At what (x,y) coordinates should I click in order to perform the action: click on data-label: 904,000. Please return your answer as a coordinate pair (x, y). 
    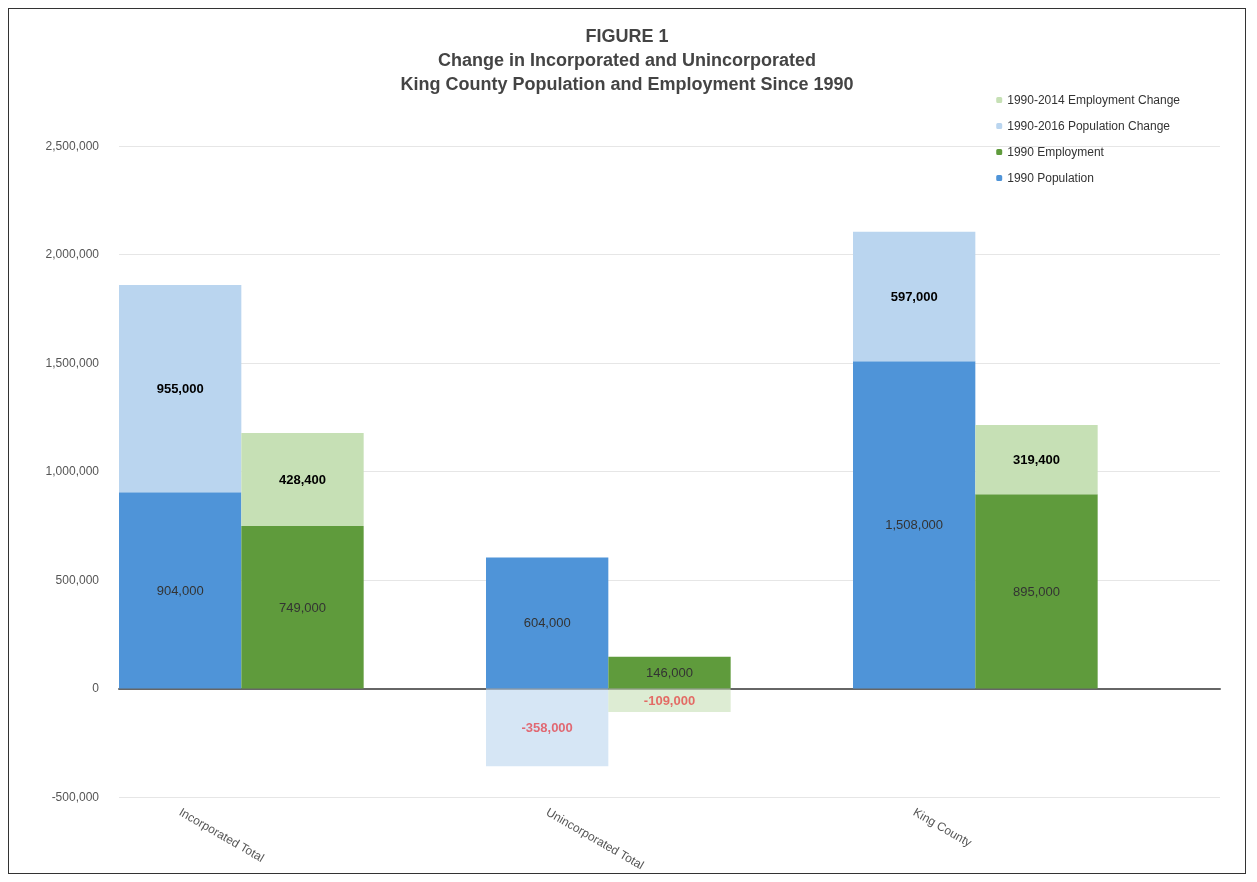
    Looking at the image, I should click on (180, 590).